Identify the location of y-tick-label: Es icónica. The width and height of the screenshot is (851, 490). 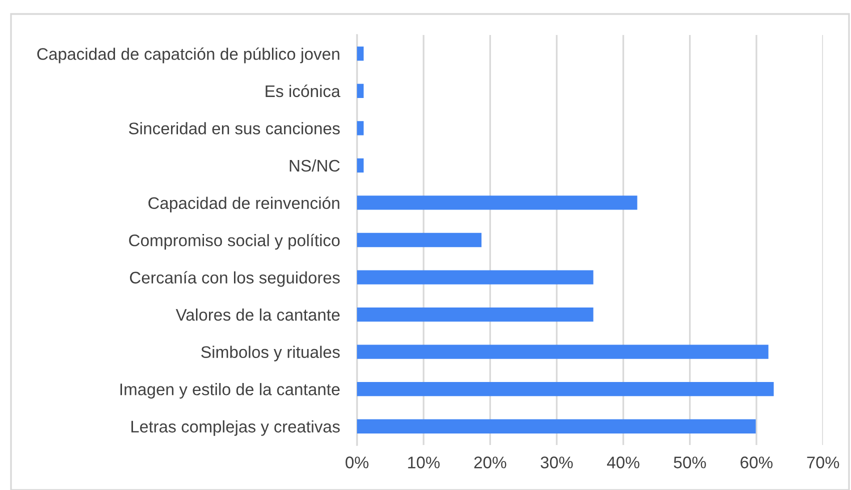
(303, 91).